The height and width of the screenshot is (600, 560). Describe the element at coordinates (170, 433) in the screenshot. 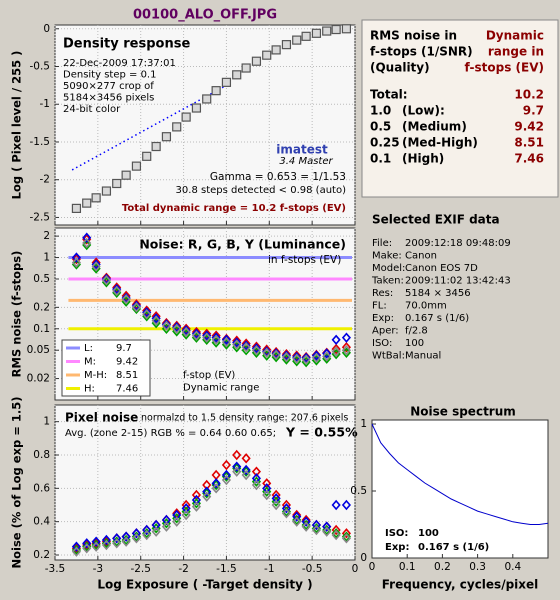

I see `average-text: Avg. (zone 2-15) RGB % = 0.64 0.60 0.65;` at that location.